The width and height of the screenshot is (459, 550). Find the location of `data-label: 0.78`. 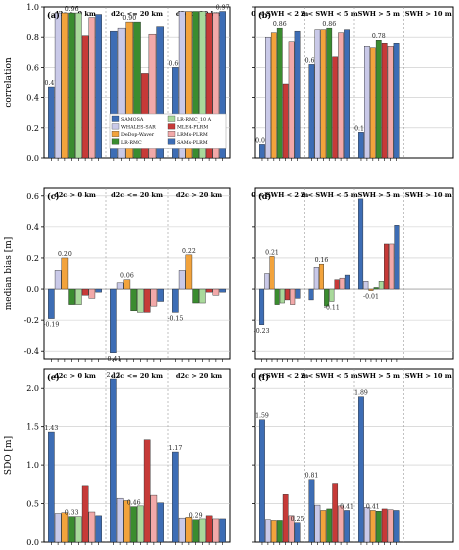

data-label: 0.78 is located at coordinates (379, 36).